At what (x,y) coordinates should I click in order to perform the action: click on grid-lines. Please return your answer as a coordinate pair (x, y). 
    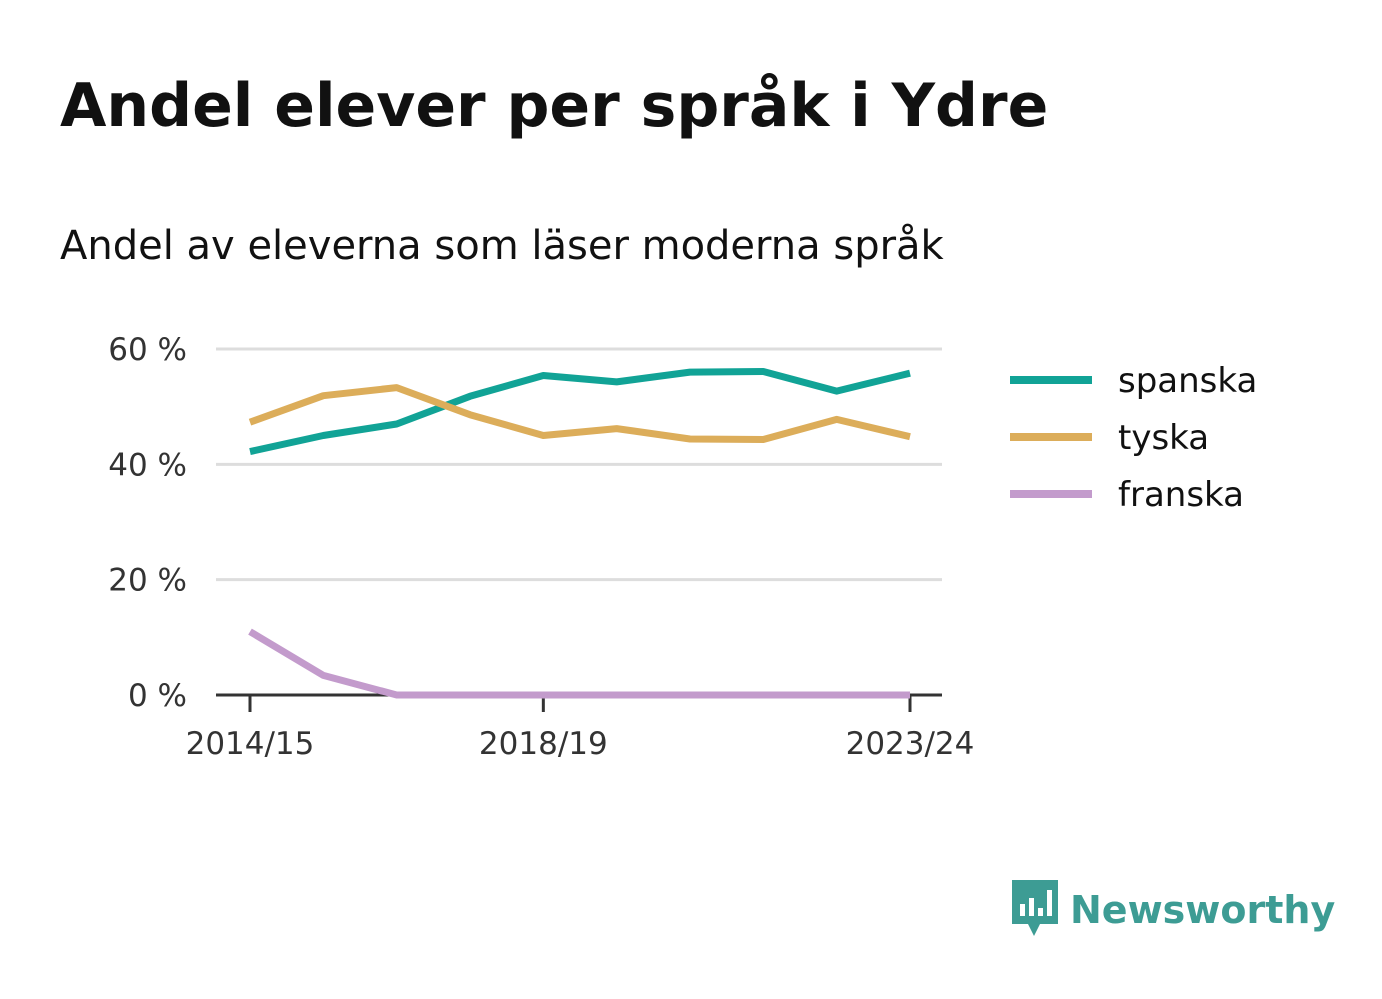
    Looking at the image, I should click on (579, 464).